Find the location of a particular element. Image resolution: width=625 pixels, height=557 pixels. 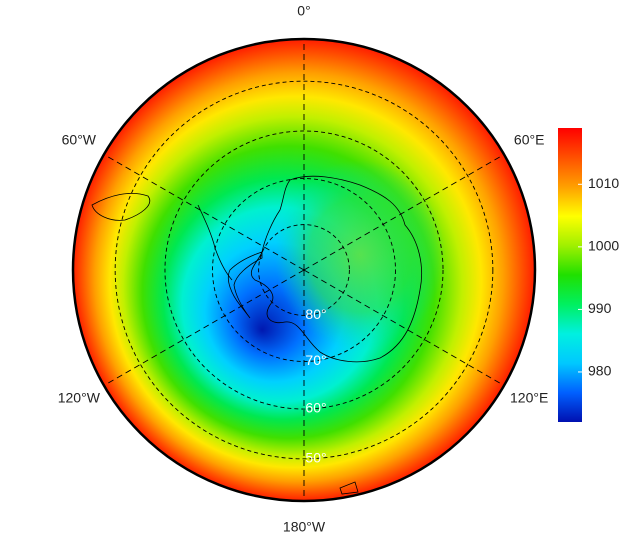

colorbar-tick-label: 1000 is located at coordinates (603, 246).